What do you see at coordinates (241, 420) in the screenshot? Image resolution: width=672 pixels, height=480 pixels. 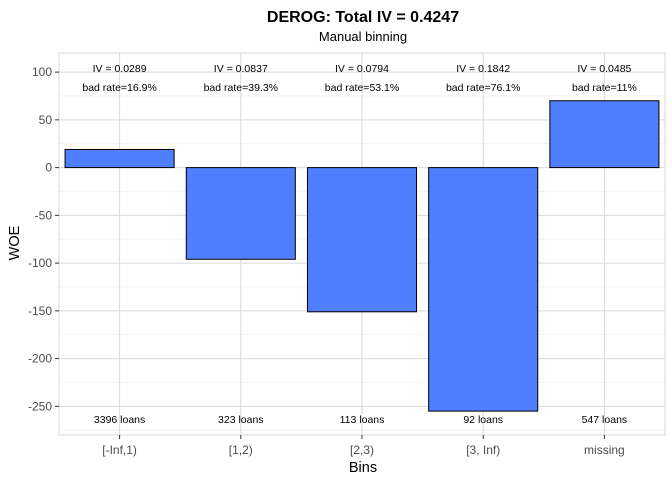 I see `loan-count-label: 323 loans` at bounding box center [241, 420].